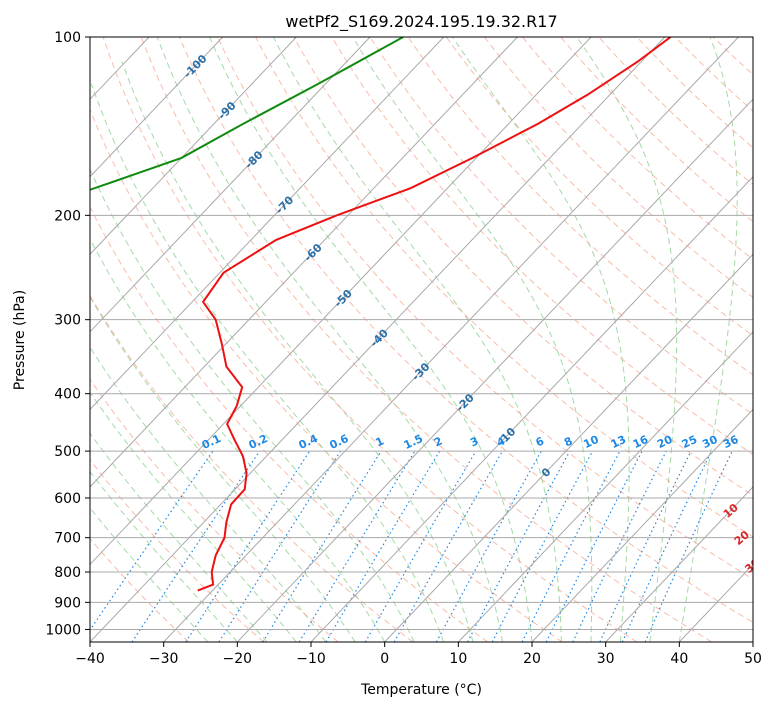  Describe the element at coordinates (90, 659) in the screenshot. I see `x-tick-label: −40` at that location.